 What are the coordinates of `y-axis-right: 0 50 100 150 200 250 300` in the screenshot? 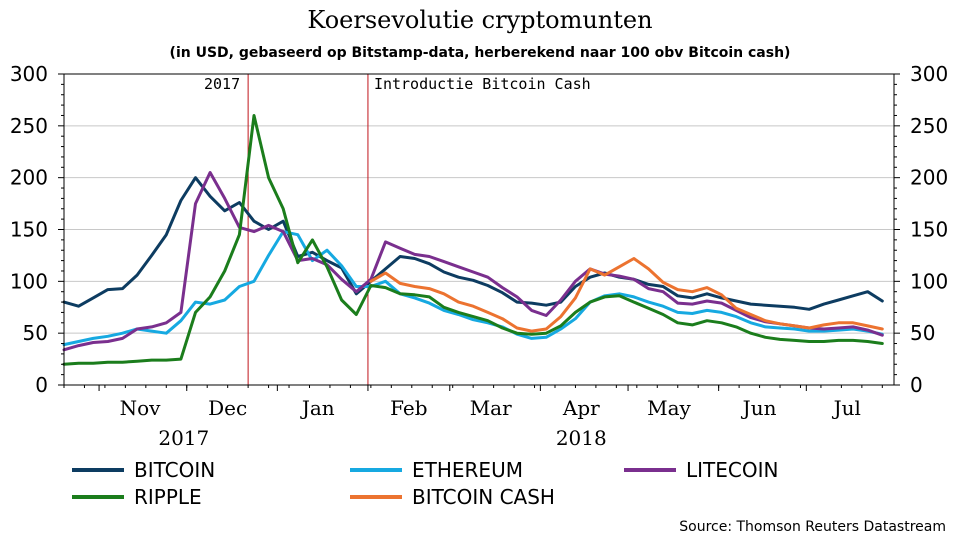 It's located at (921, 229).